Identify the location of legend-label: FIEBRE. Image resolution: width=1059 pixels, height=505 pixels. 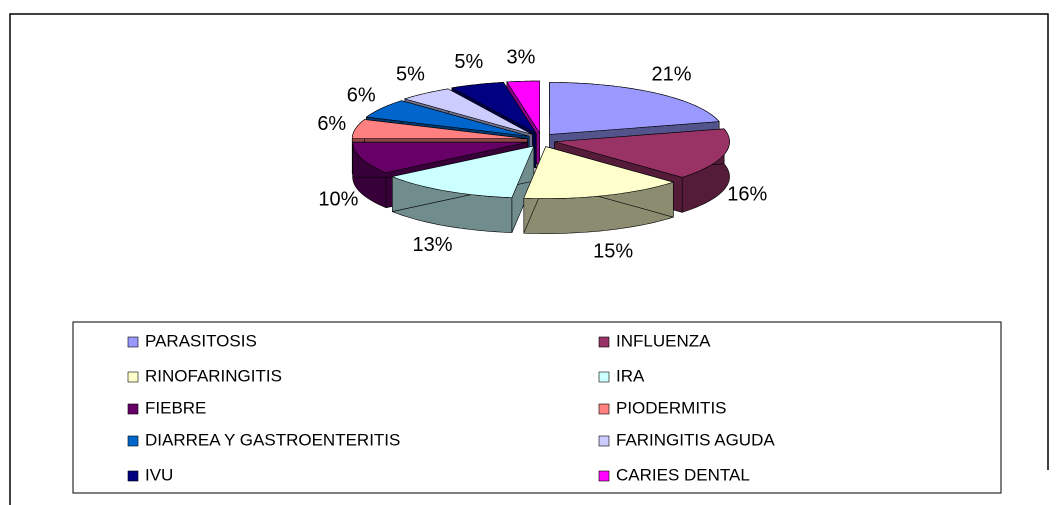
(175, 407).